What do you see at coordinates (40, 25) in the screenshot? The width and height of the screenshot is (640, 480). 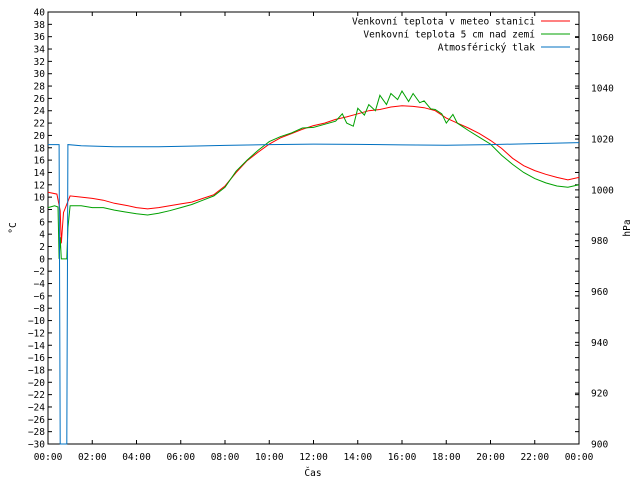 I see `y-tick-left-label: 38` at bounding box center [40, 25].